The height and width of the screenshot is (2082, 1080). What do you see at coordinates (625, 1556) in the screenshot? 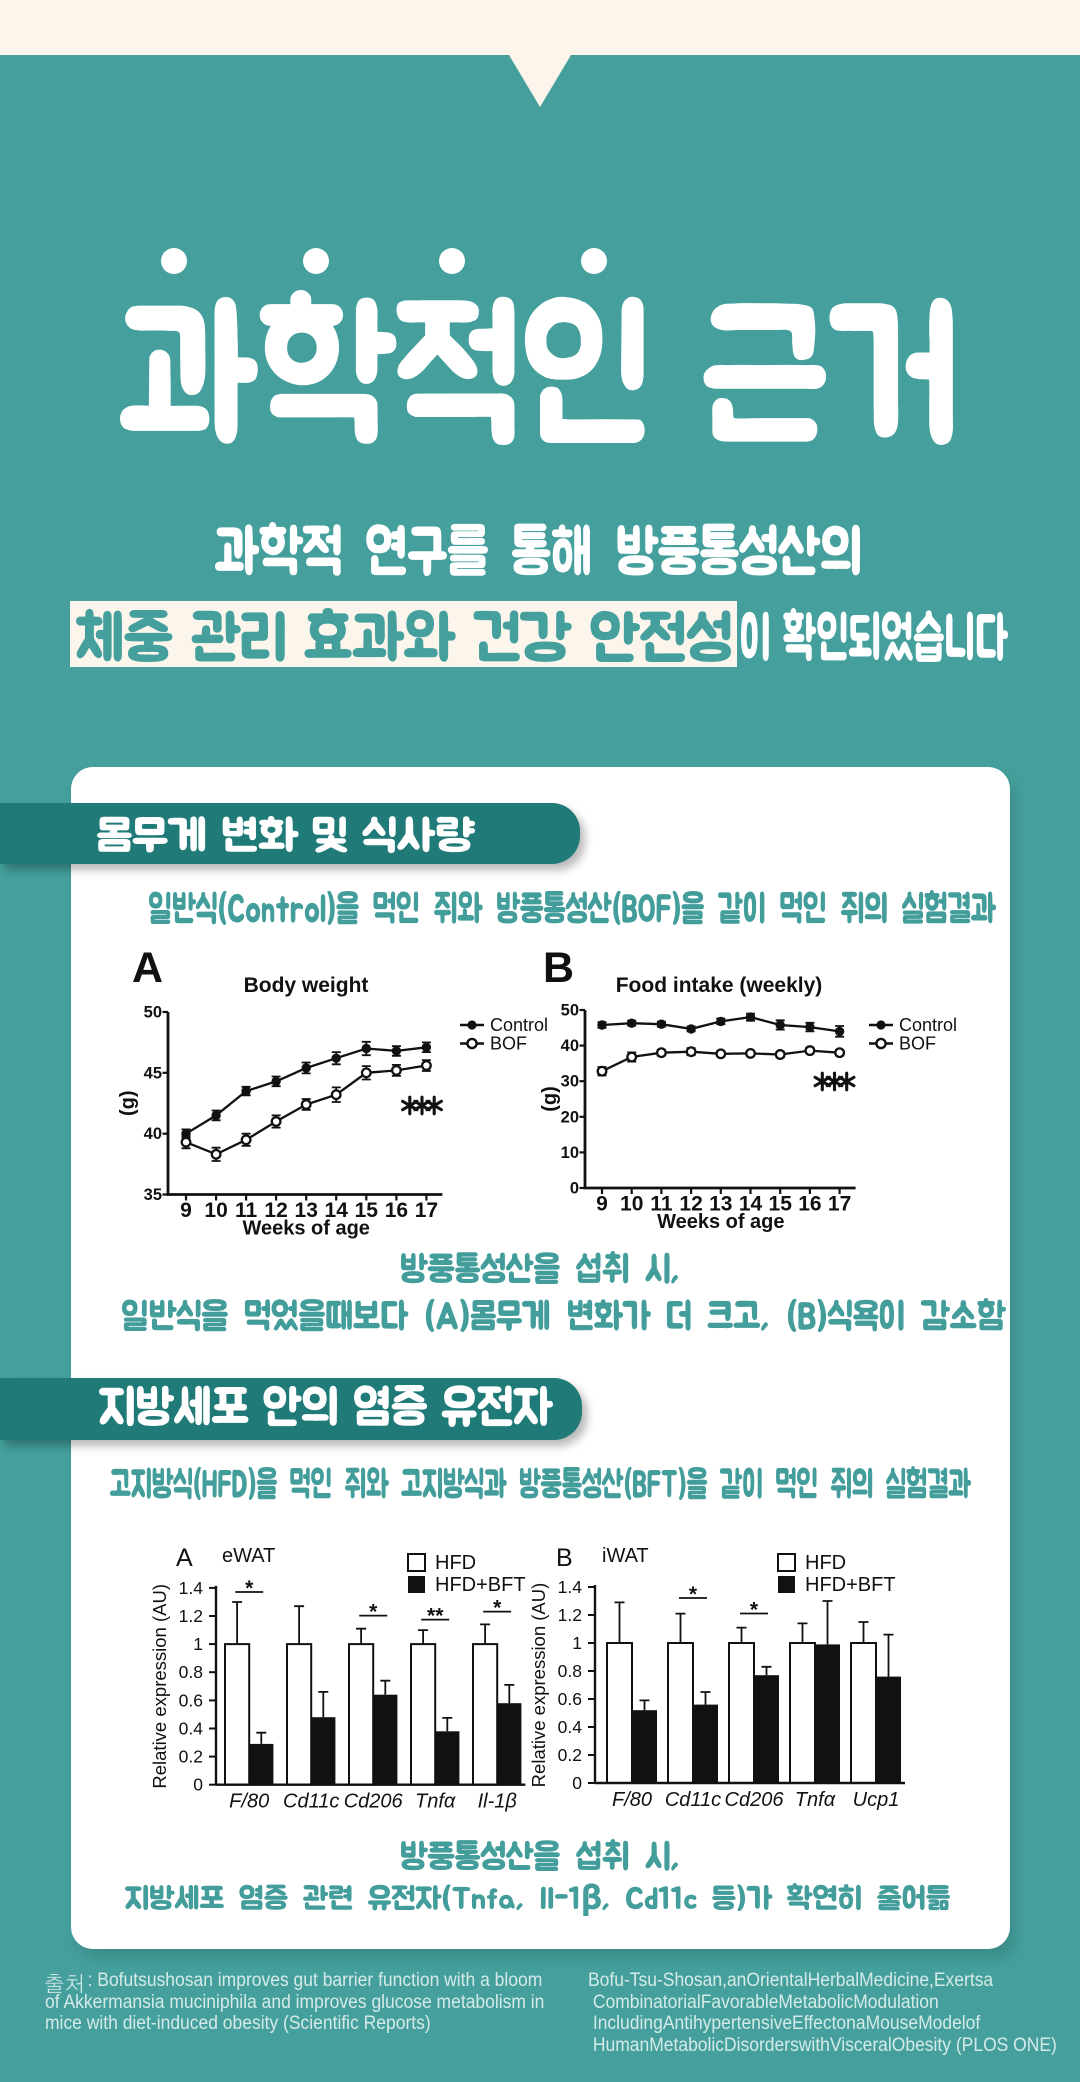
I see `svg-text: iWAT` at bounding box center [625, 1556].